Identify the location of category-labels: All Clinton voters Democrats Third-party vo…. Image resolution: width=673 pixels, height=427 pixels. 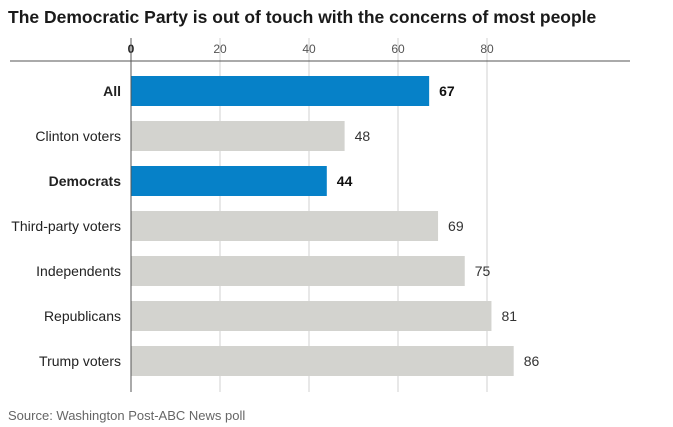
(66, 226).